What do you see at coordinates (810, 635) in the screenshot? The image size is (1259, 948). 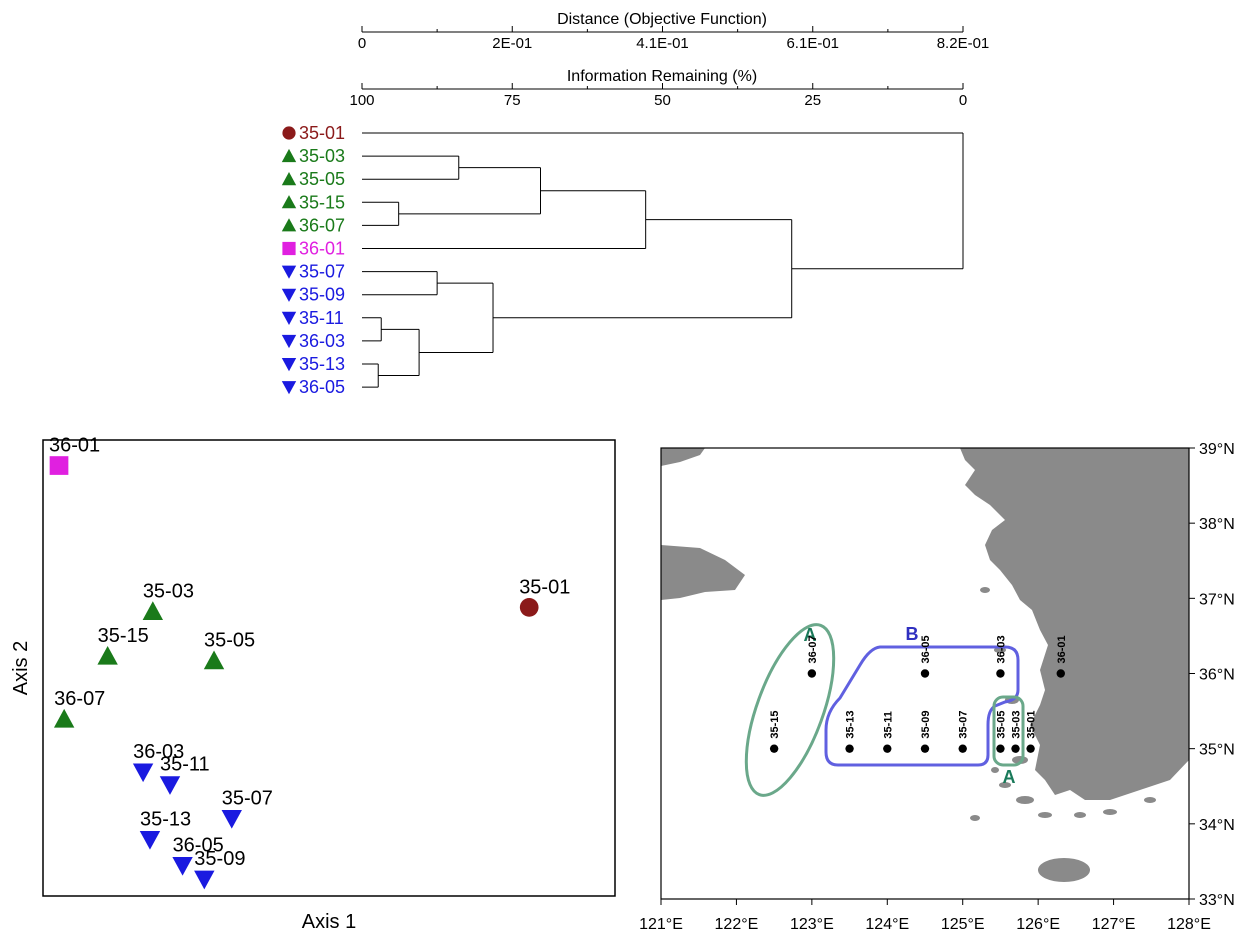 I see `group-a-west-label: A` at bounding box center [810, 635].